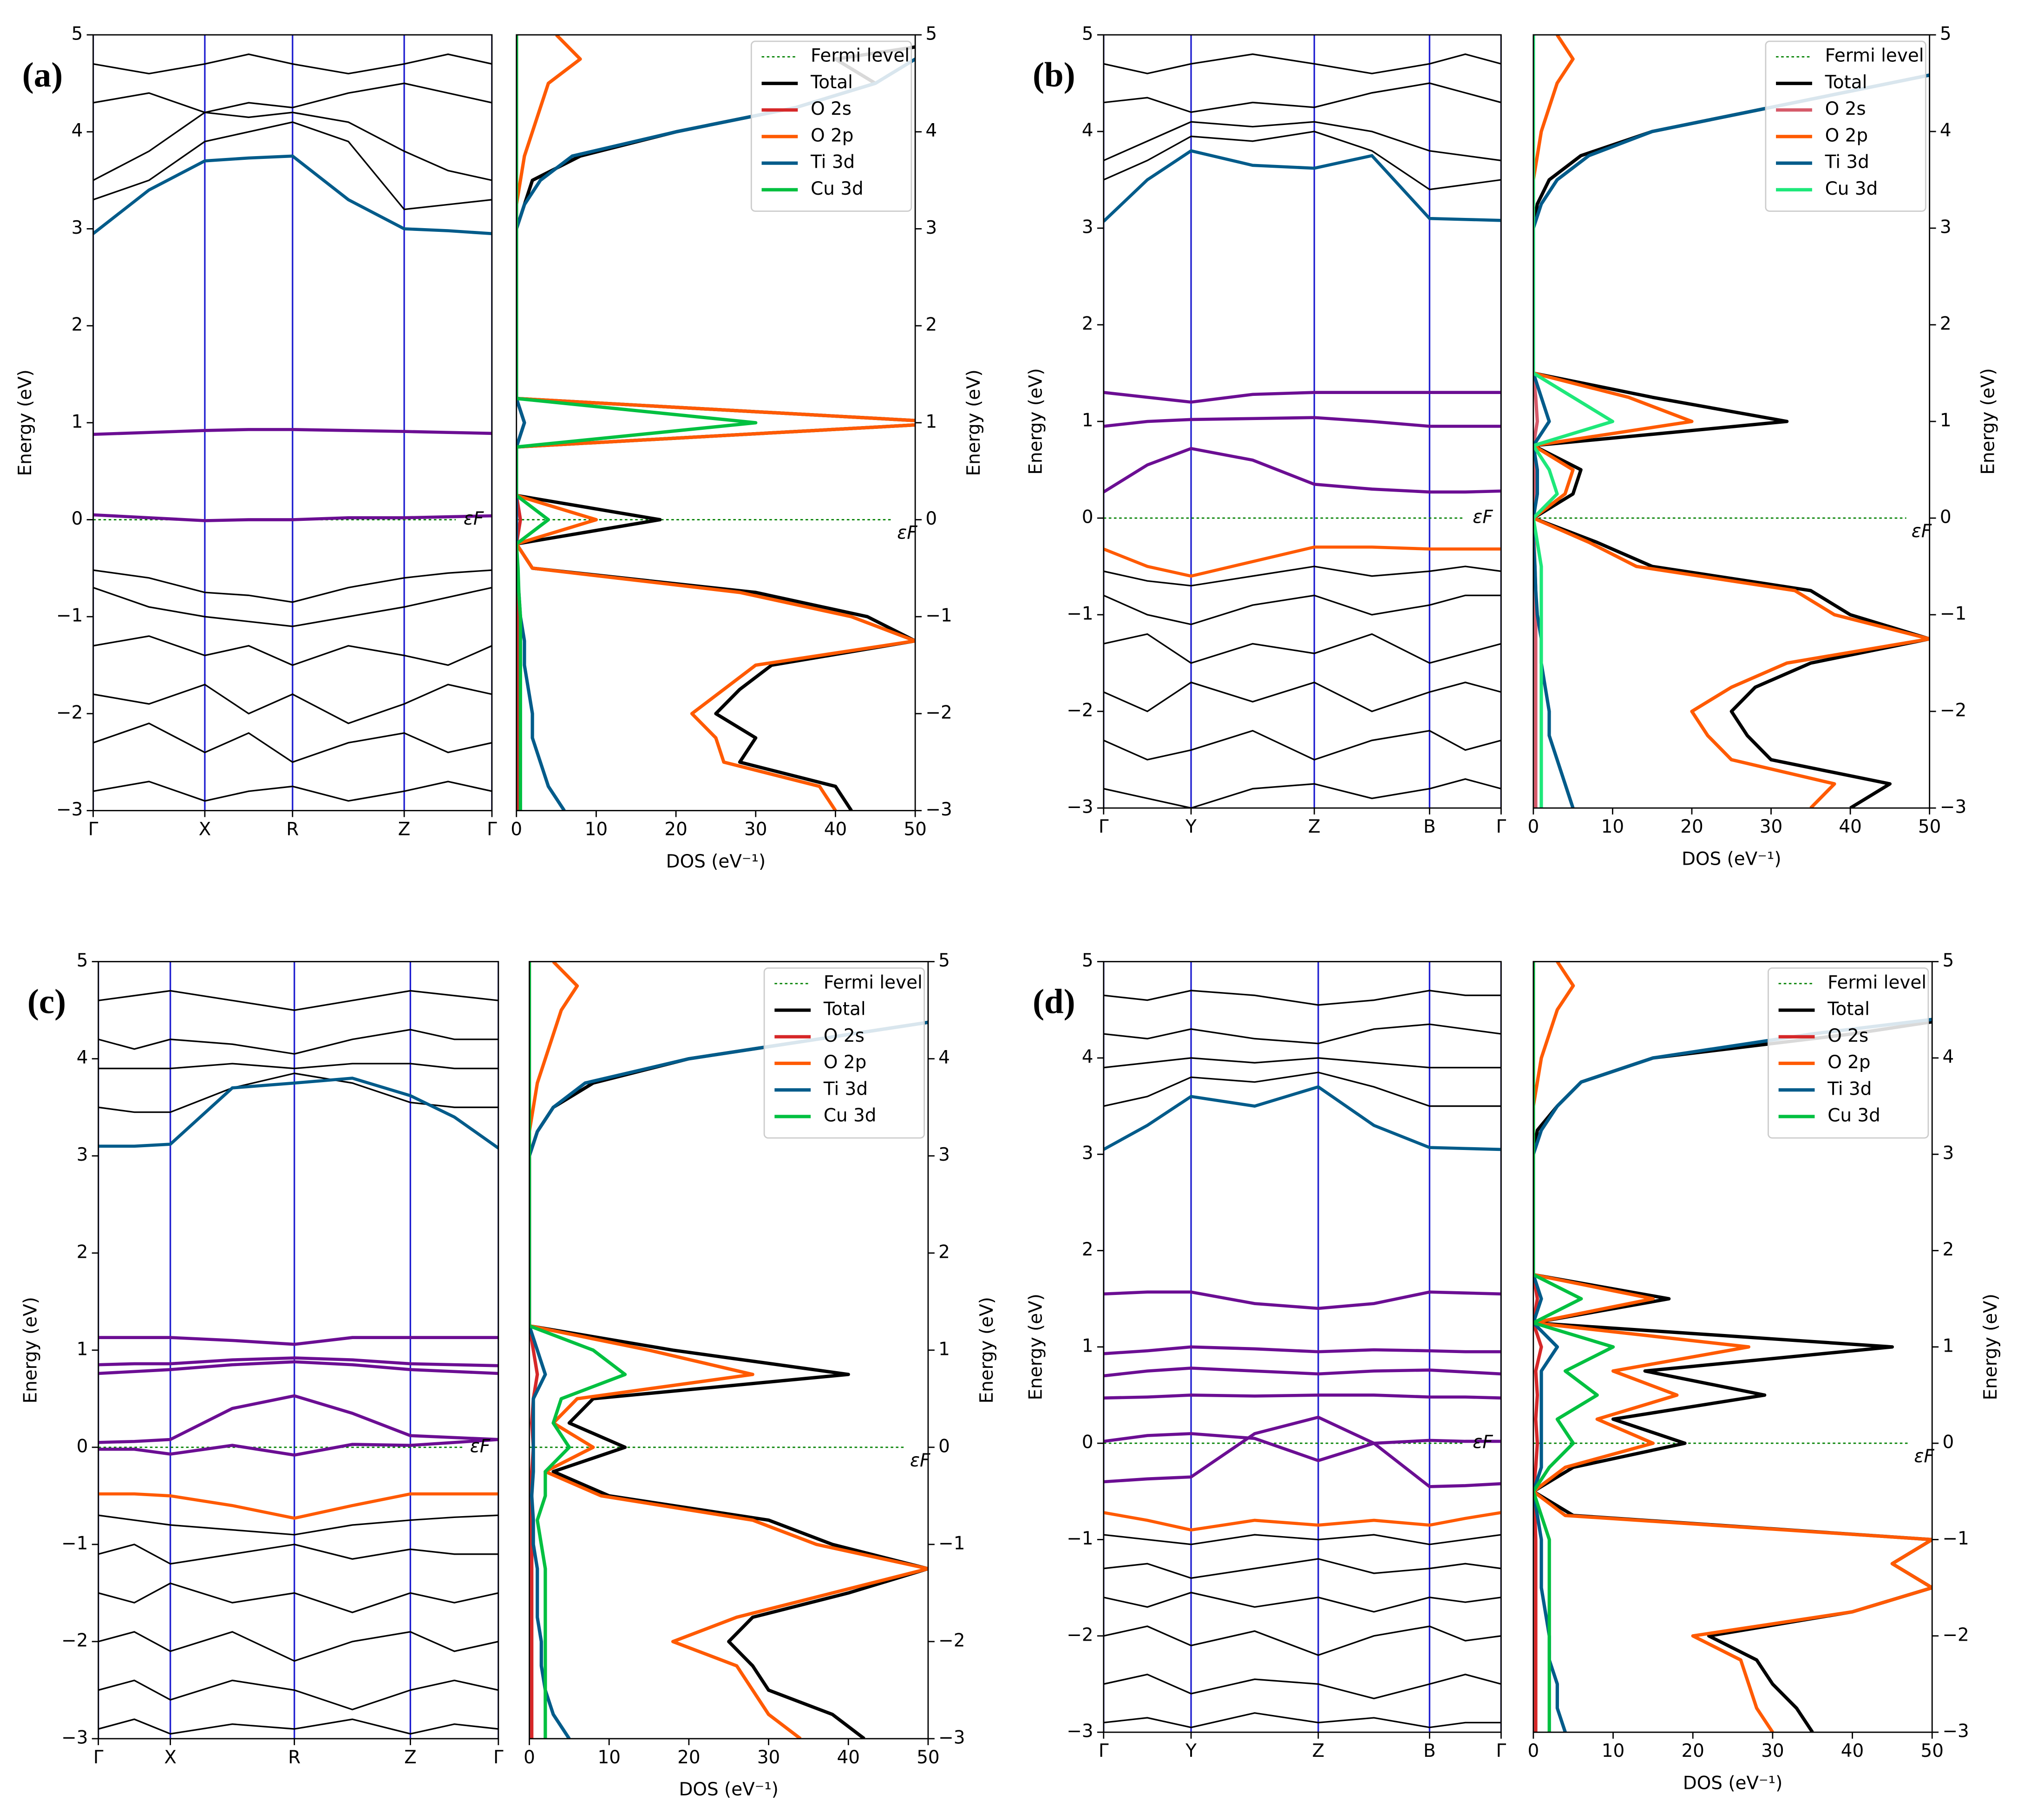 The width and height of the screenshot is (2024, 1820). Describe the element at coordinates (729, 1789) in the screenshot. I see `x-axis-label: DOS (eV⁻¹)` at that location.